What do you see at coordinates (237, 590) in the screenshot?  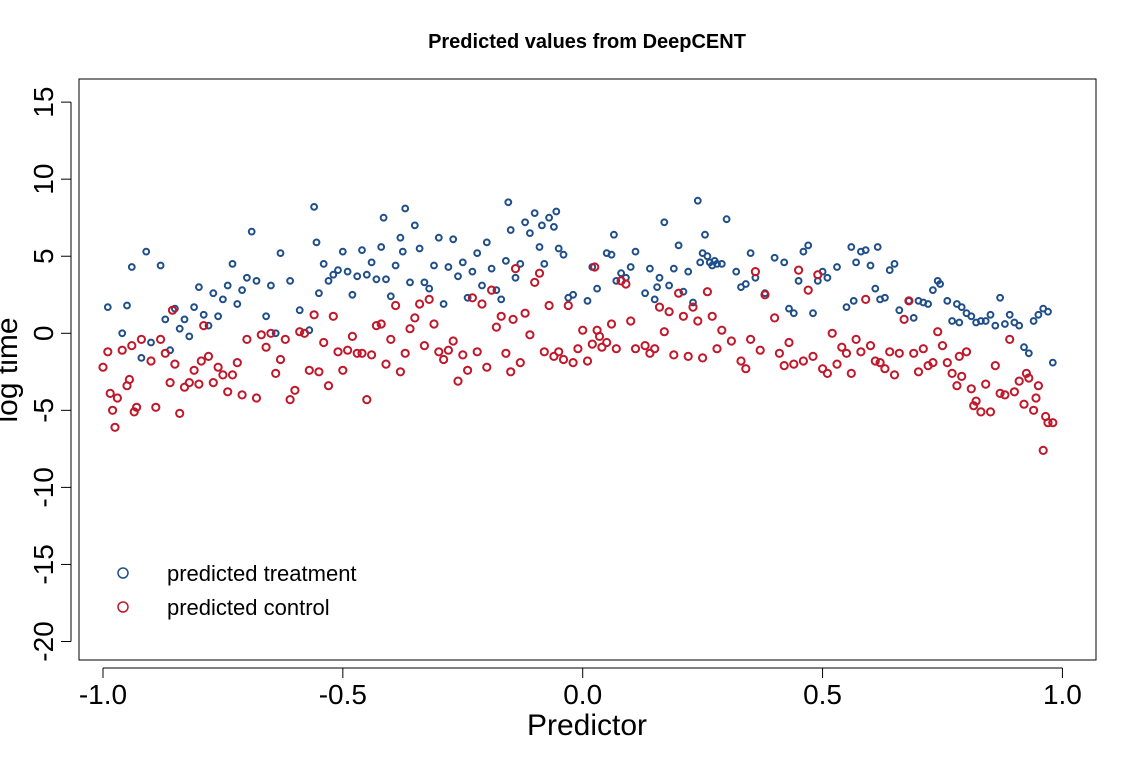 I see `legend: predicted treatment predicted control` at bounding box center [237, 590].